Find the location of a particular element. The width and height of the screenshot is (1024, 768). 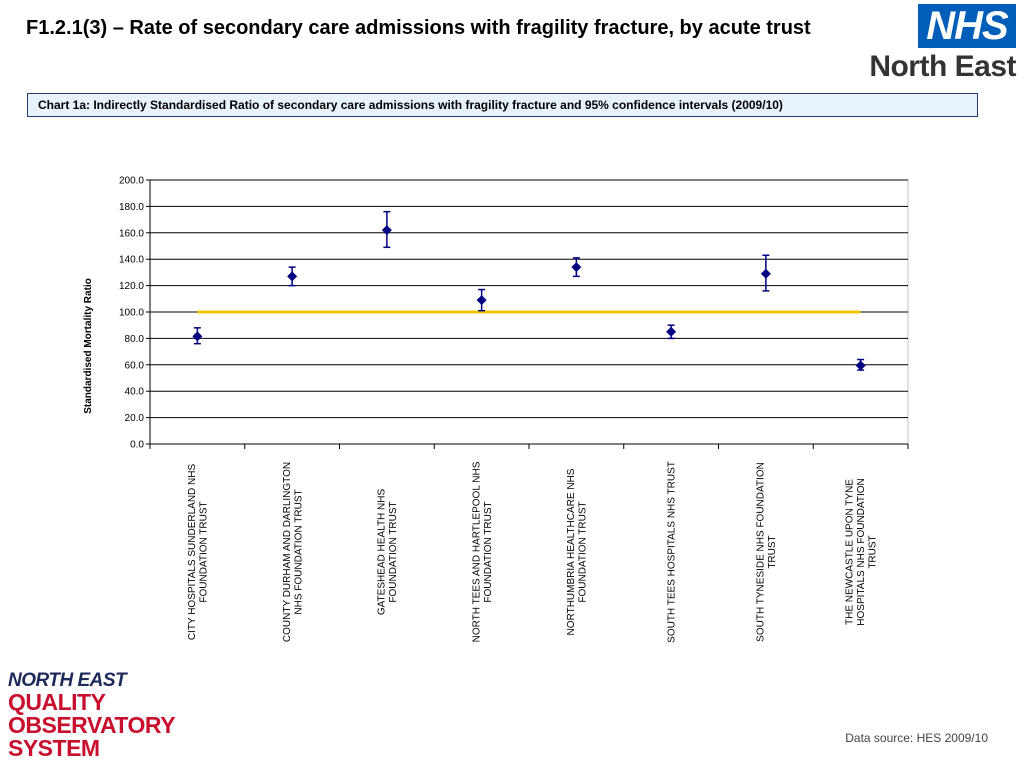

y-tick-label: 180.0 is located at coordinates (131, 207).